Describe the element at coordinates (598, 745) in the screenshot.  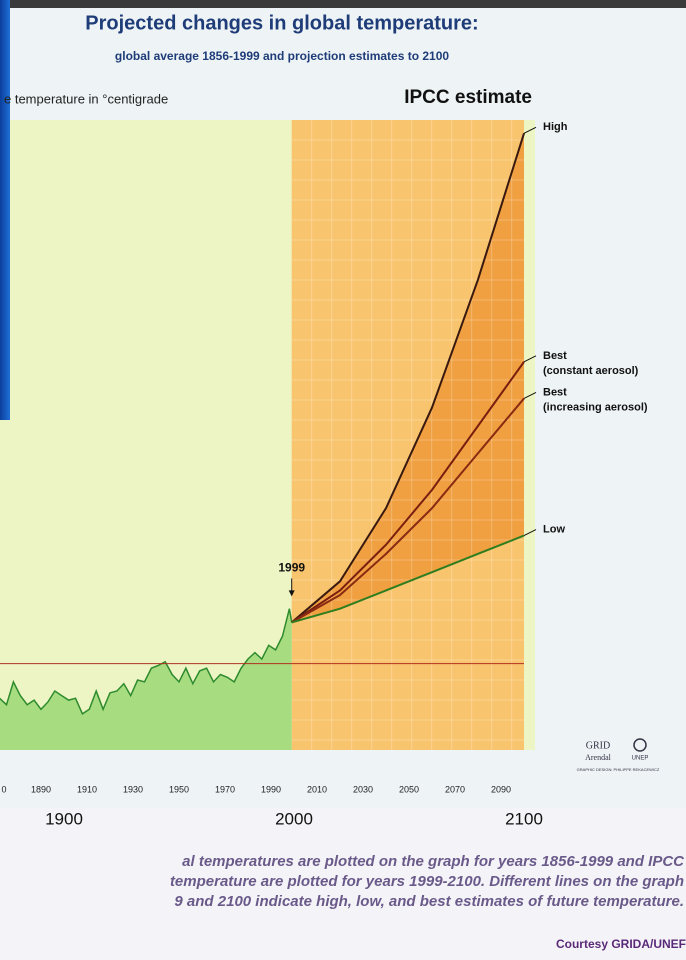
I see `logo-text: GRID` at that location.